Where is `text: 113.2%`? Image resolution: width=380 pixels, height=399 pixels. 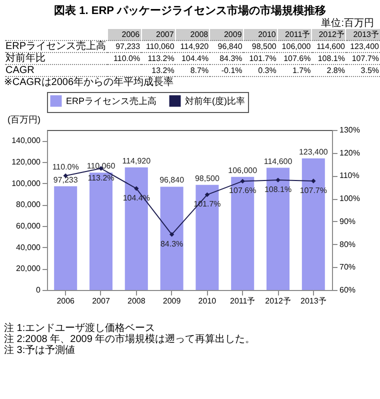
text: 113.2% is located at coordinates (161, 58).